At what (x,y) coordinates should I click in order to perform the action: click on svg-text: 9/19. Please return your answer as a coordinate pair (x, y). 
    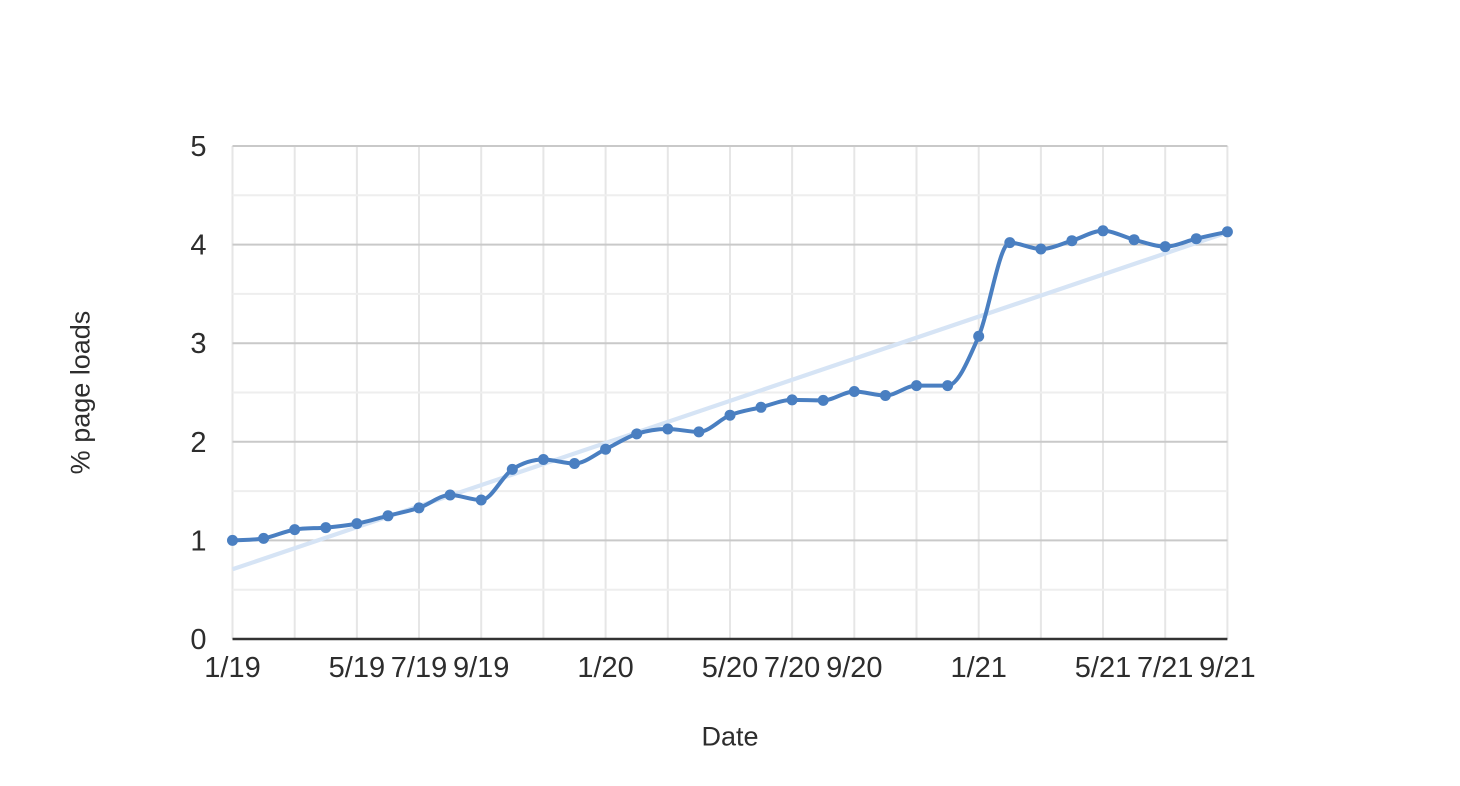
    Looking at the image, I should click on (481, 668).